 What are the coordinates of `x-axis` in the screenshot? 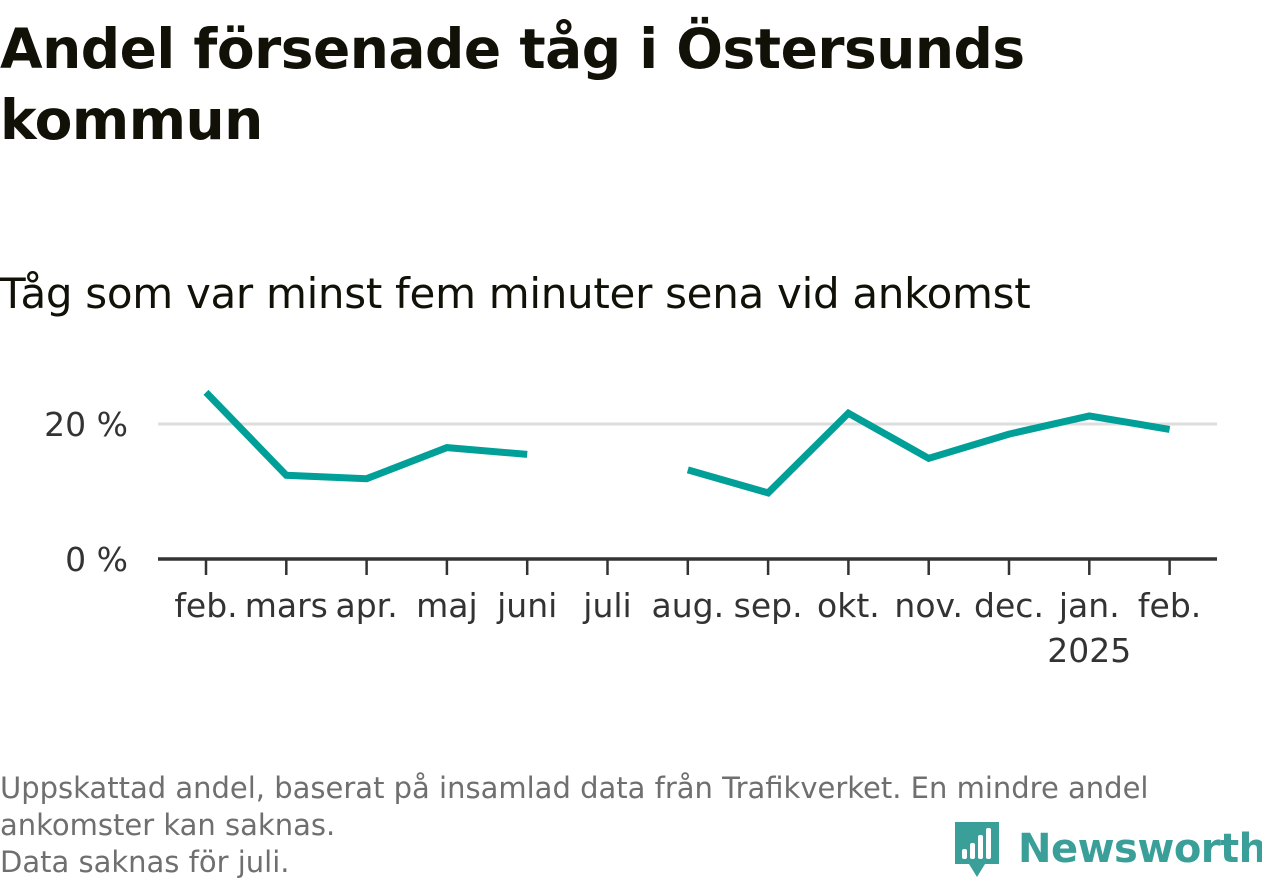 It's located at (687, 566).